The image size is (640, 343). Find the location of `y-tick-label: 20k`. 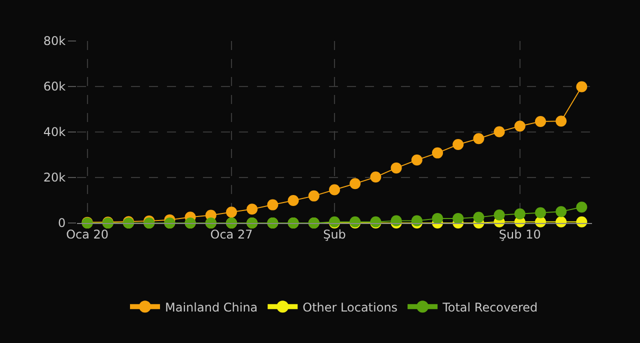

y-tick-label: 20k is located at coordinates (54, 177).